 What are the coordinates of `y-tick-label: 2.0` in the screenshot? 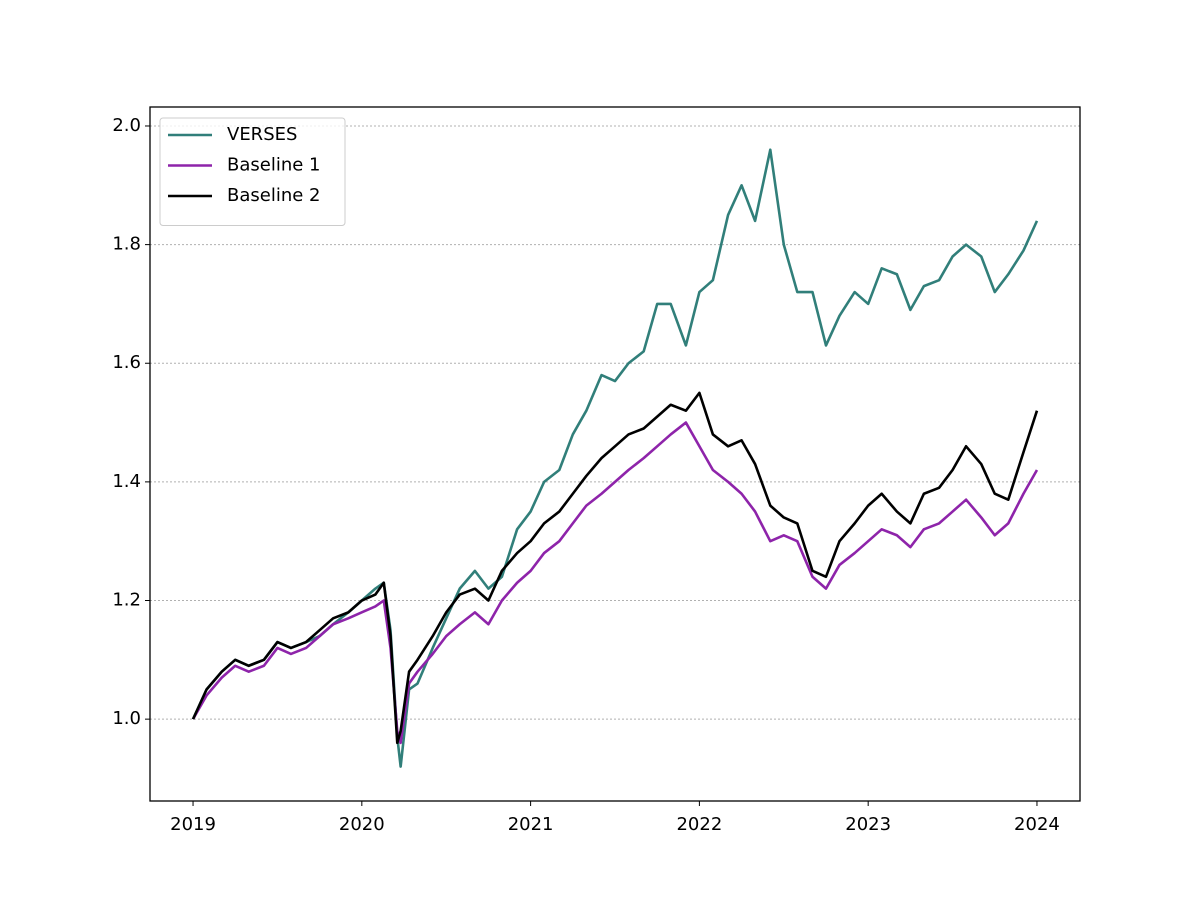 It's located at (126, 125).